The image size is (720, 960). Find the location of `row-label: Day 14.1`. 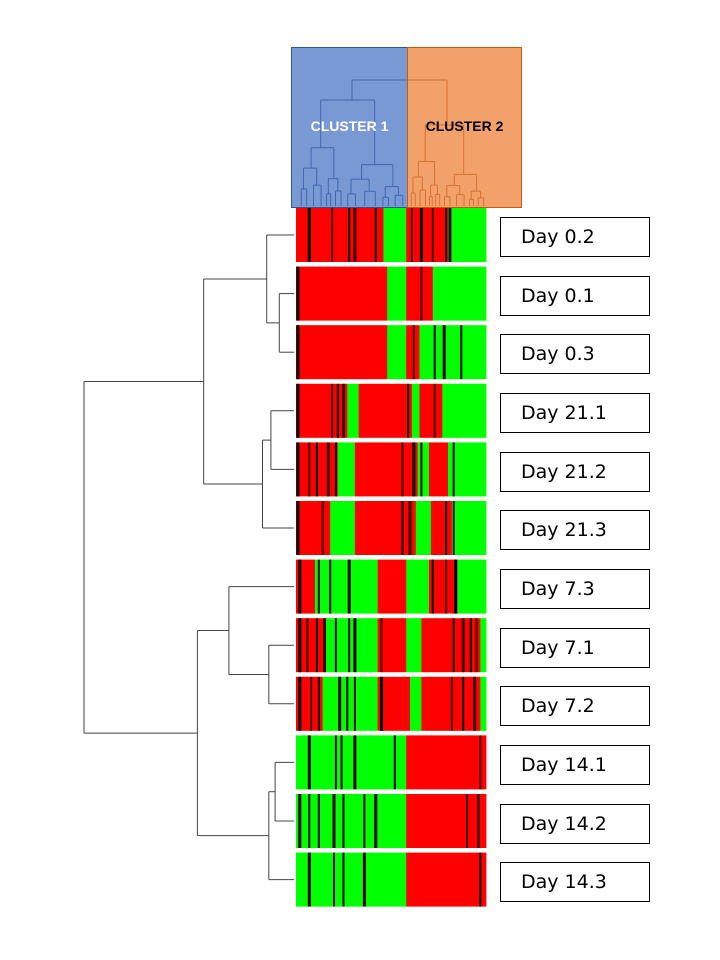

row-label: Day 14.1 is located at coordinates (575, 765).